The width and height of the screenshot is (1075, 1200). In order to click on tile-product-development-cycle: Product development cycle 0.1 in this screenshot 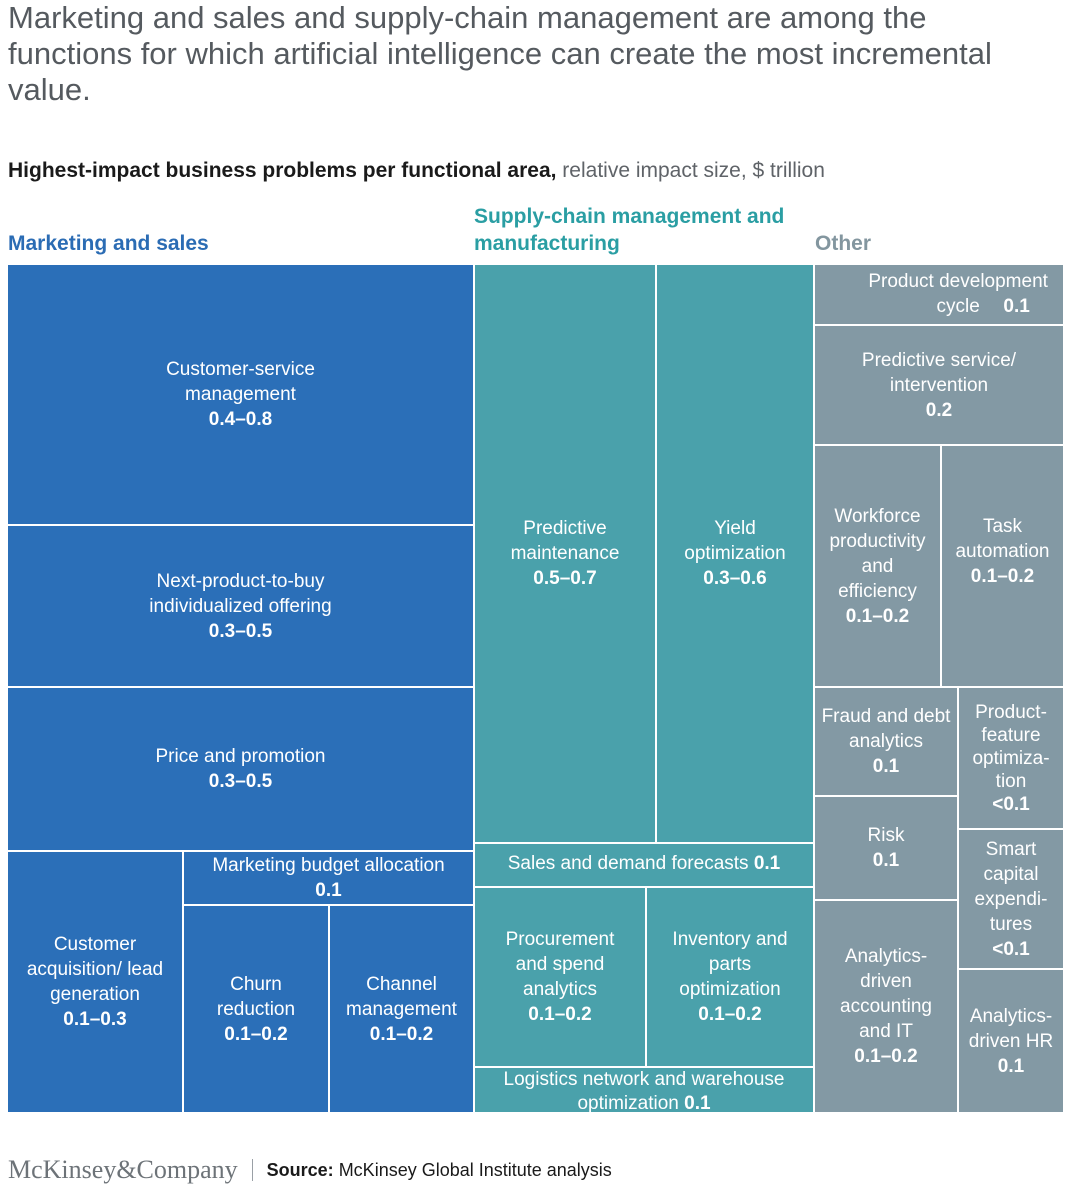, I will do `click(940, 295)`.